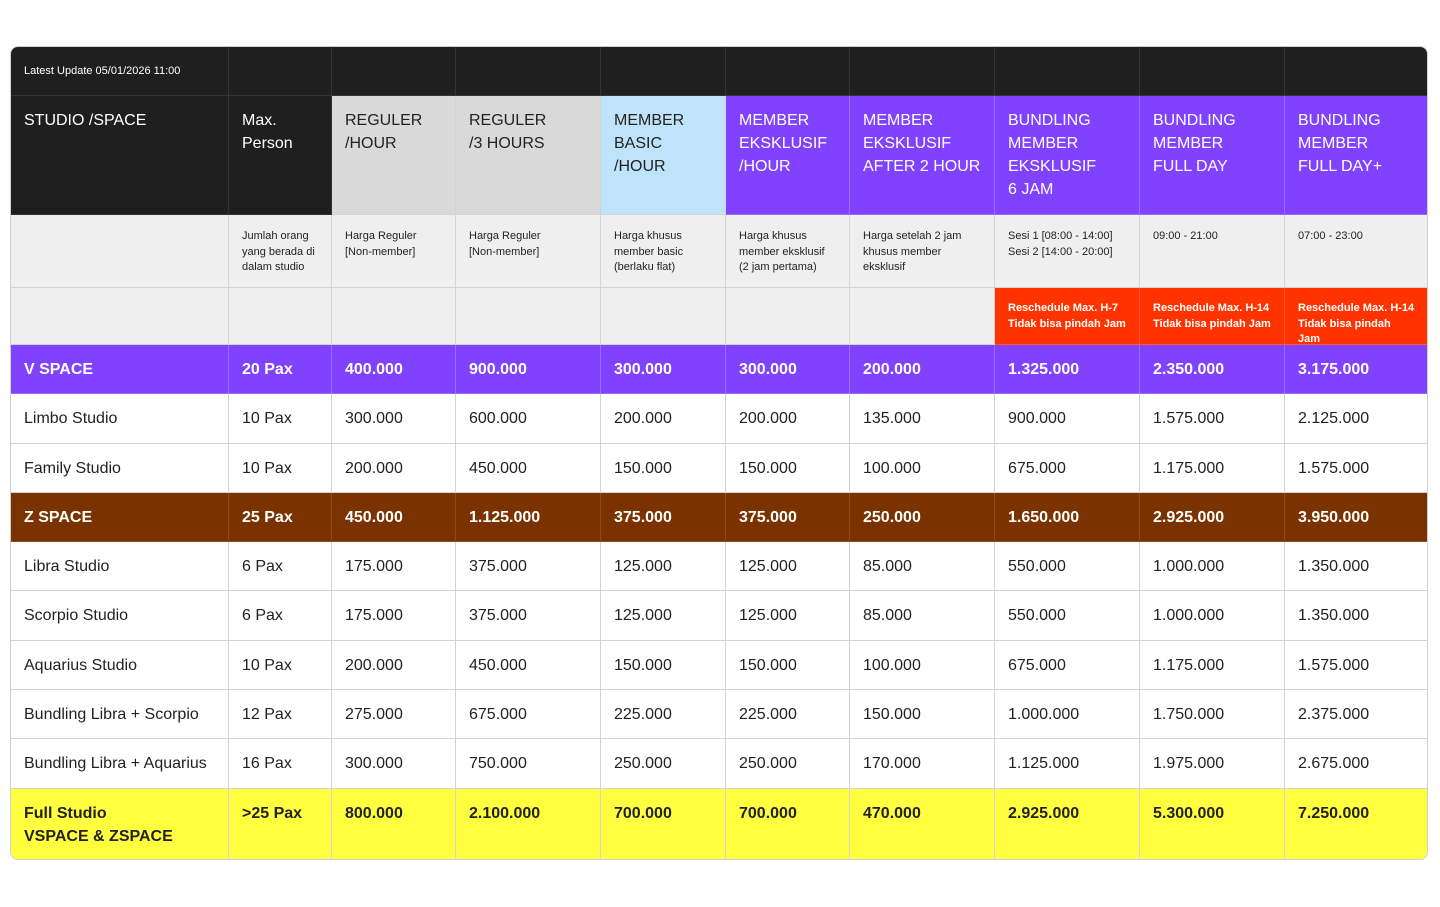 This screenshot has width=1440, height=907. What do you see at coordinates (922, 419) in the screenshot?
I see `price: 135.000` at bounding box center [922, 419].